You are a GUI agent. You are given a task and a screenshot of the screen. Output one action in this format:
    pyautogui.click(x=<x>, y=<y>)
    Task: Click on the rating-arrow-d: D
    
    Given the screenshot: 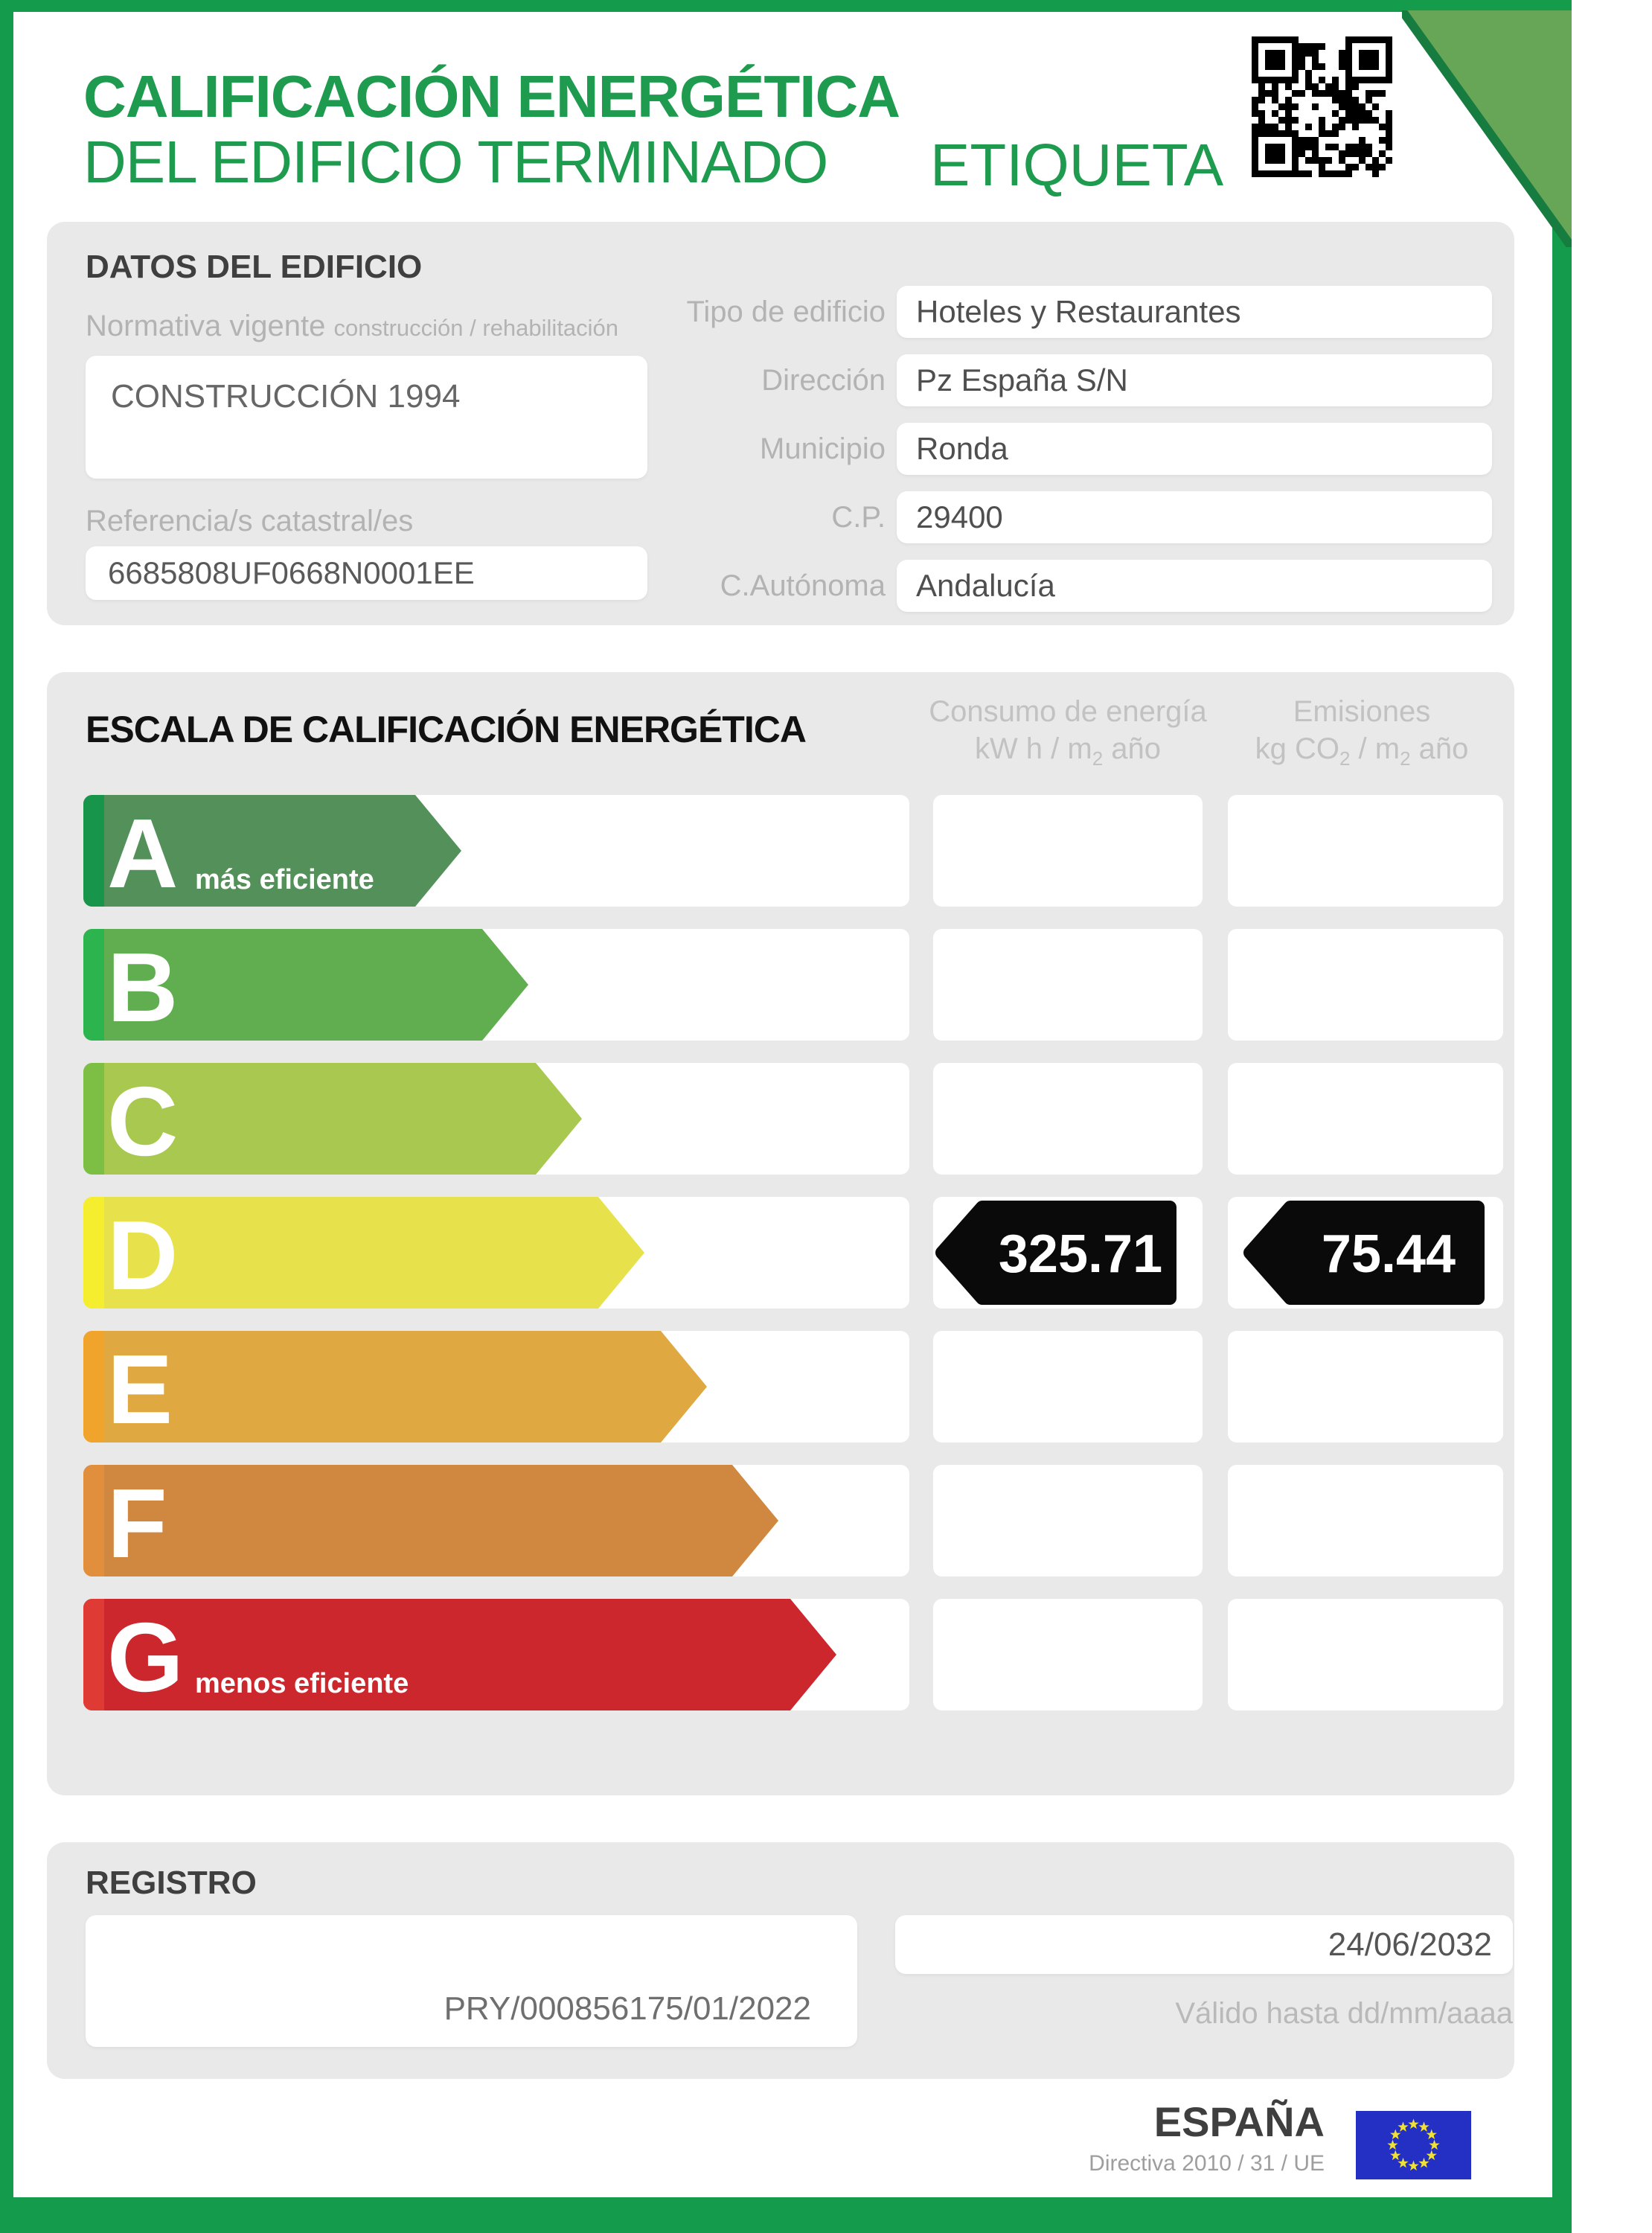 What is the action you would take?
    pyautogui.click(x=363, y=1253)
    